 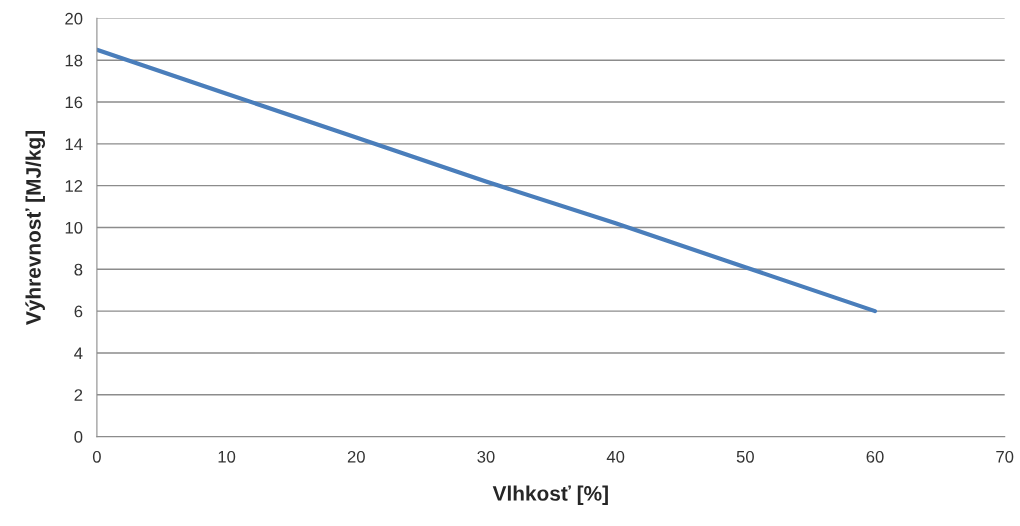 I want to click on x-tick-label: 20, so click(x=356, y=456).